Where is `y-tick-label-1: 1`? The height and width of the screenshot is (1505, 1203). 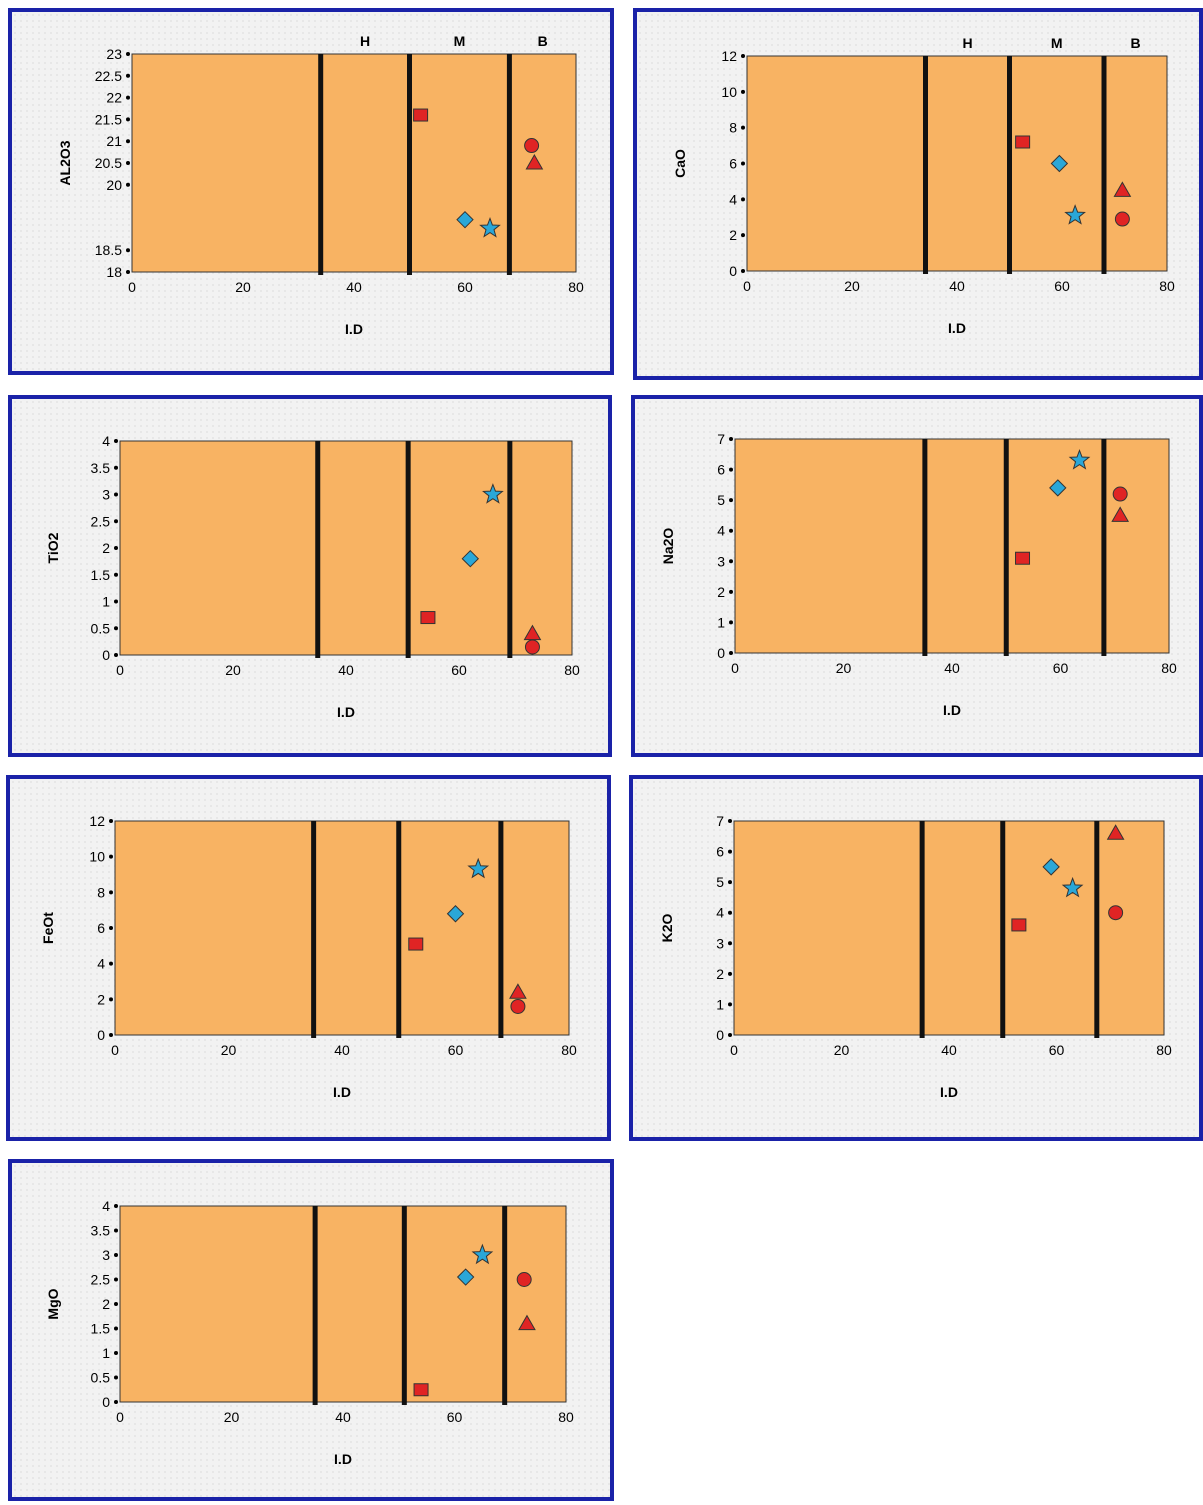
y-tick-label-1: 1 is located at coordinates (720, 1004).